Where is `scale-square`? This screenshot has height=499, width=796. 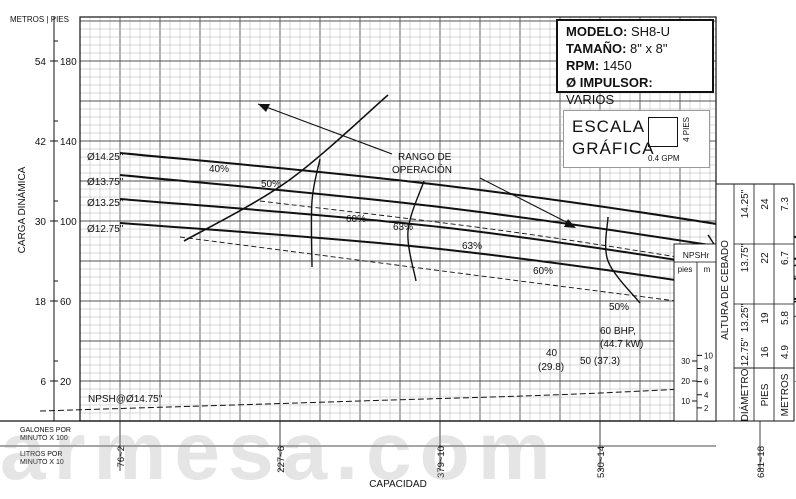 scale-square is located at coordinates (663, 132).